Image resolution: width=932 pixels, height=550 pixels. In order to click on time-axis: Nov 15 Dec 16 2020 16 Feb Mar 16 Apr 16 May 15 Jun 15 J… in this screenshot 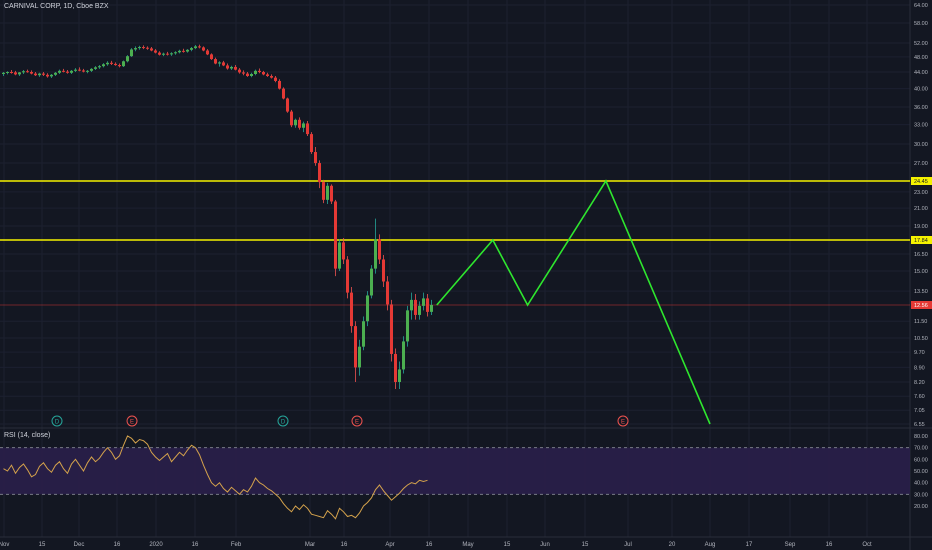, I will do `click(436, 545)`.